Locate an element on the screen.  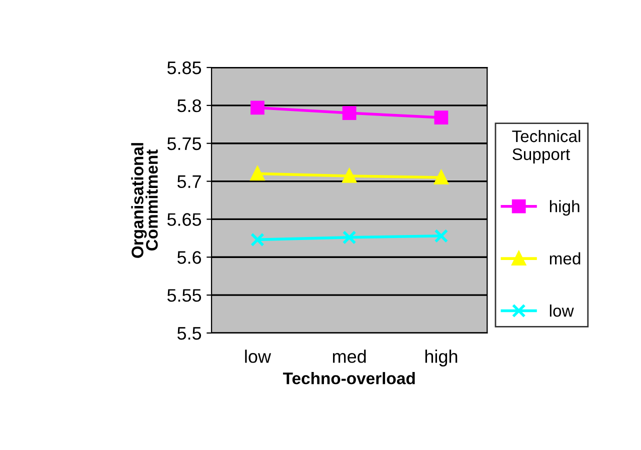
y-tick-label: 5.7 is located at coordinates (189, 181).